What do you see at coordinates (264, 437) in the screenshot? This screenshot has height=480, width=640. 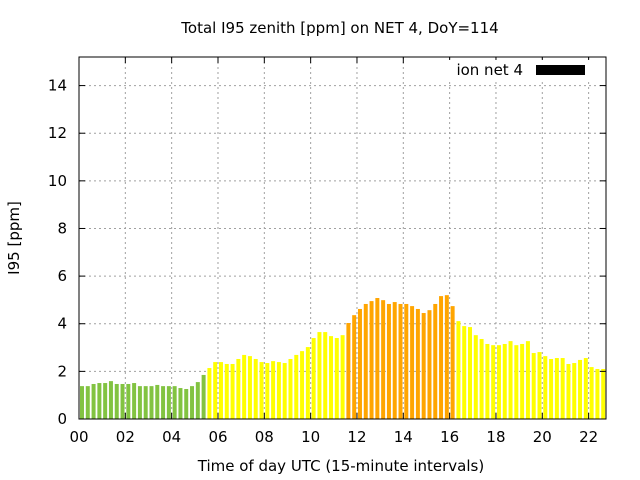 I see `x-tick-label: 08` at bounding box center [264, 437].